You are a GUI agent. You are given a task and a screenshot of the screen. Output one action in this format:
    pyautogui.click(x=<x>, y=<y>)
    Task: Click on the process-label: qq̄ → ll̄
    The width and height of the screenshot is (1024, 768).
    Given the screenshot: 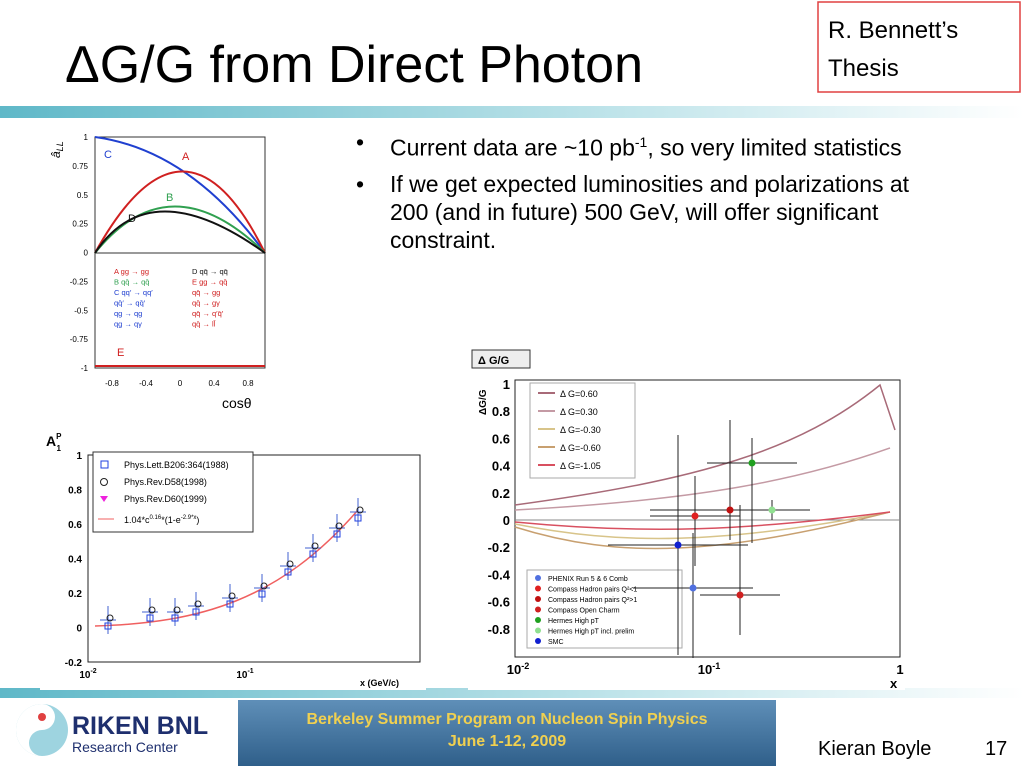 What is the action you would take?
    pyautogui.click(x=204, y=324)
    